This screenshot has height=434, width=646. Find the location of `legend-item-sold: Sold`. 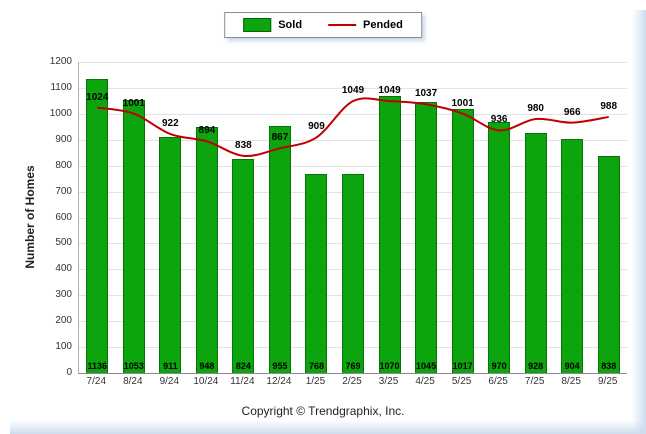

legend-item-sold: Sold is located at coordinates (272, 25).